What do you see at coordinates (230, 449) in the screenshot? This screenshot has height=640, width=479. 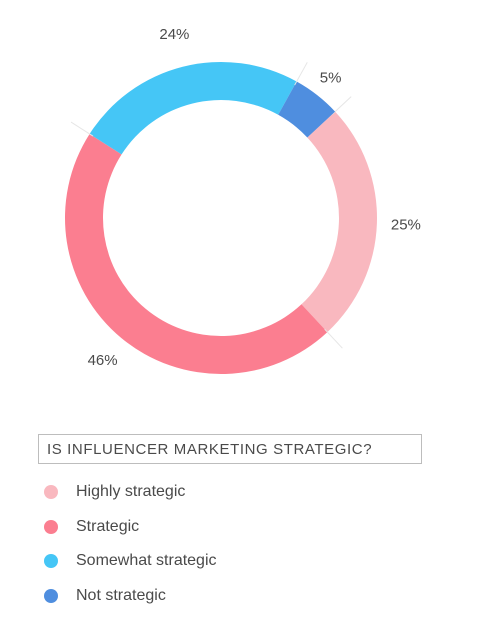 I see `chart-title: IS INFLUENCER MARKETING STRATEGIC?` at bounding box center [230, 449].